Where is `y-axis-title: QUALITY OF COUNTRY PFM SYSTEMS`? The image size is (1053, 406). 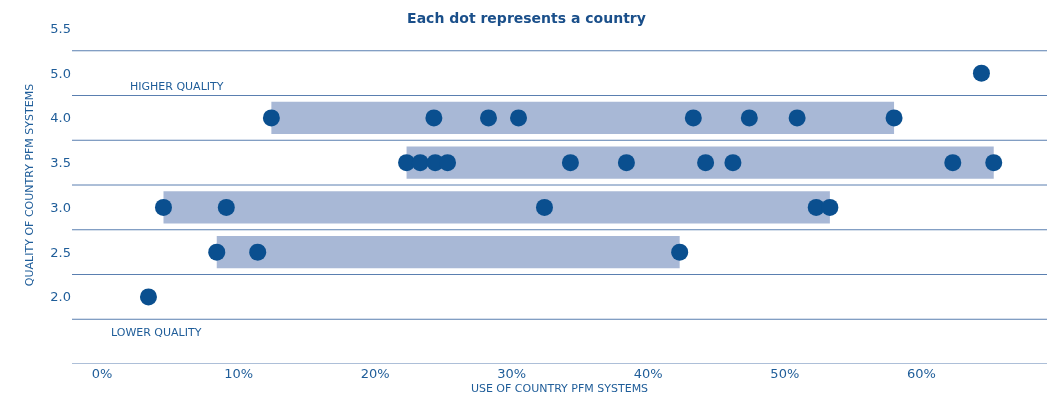
y-axis-title: QUALITY OF COUNTRY PFM SYSTEMS is located at coordinates (29, 185).